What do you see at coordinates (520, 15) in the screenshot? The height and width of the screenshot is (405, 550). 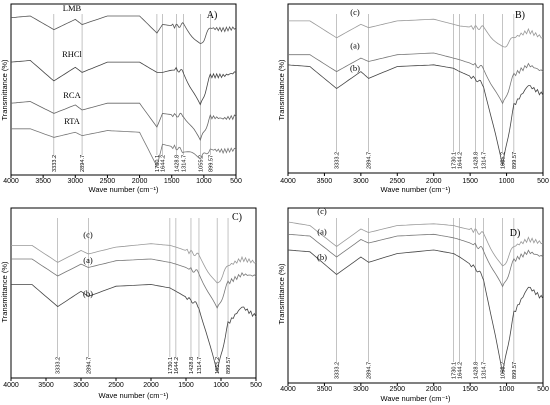 I see `panel-label: B)` at bounding box center [520, 15].